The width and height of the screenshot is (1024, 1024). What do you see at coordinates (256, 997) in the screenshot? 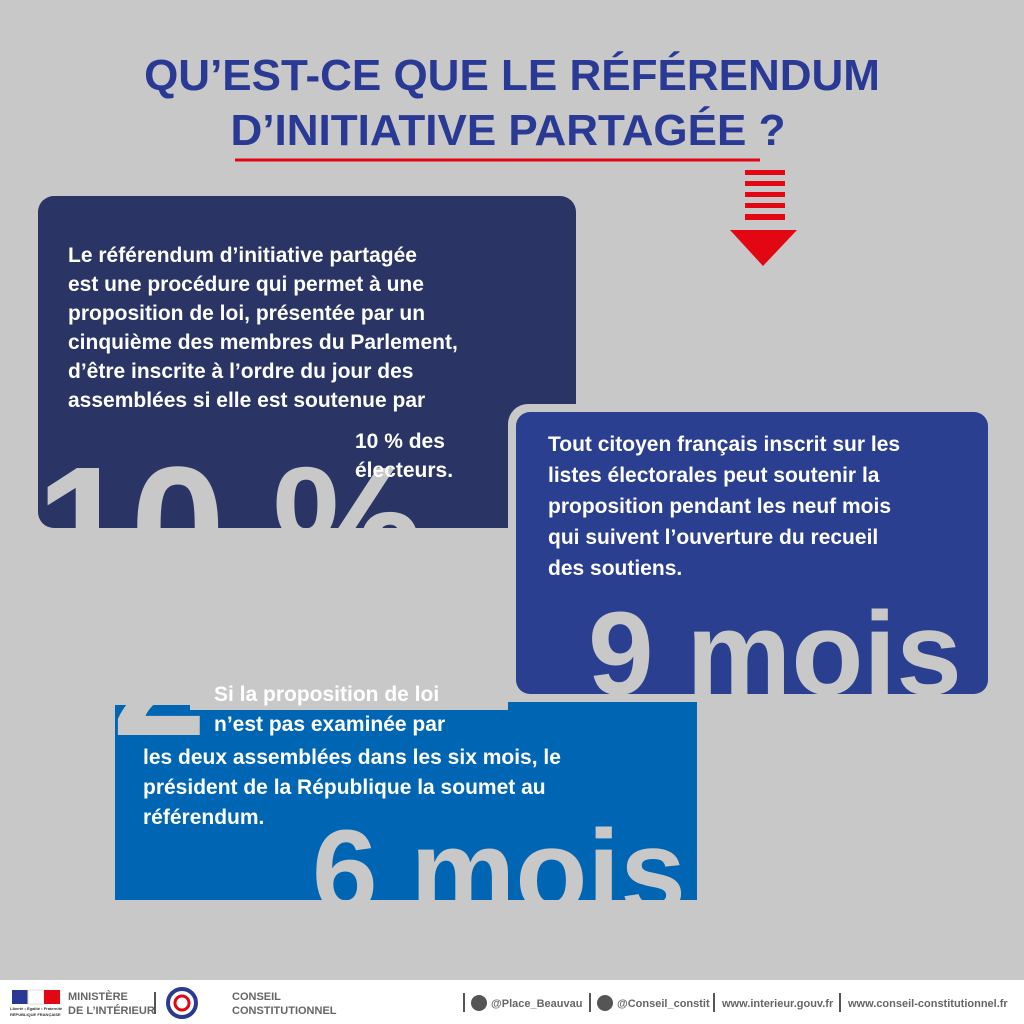
I see `council: CONSEIL` at bounding box center [256, 997].